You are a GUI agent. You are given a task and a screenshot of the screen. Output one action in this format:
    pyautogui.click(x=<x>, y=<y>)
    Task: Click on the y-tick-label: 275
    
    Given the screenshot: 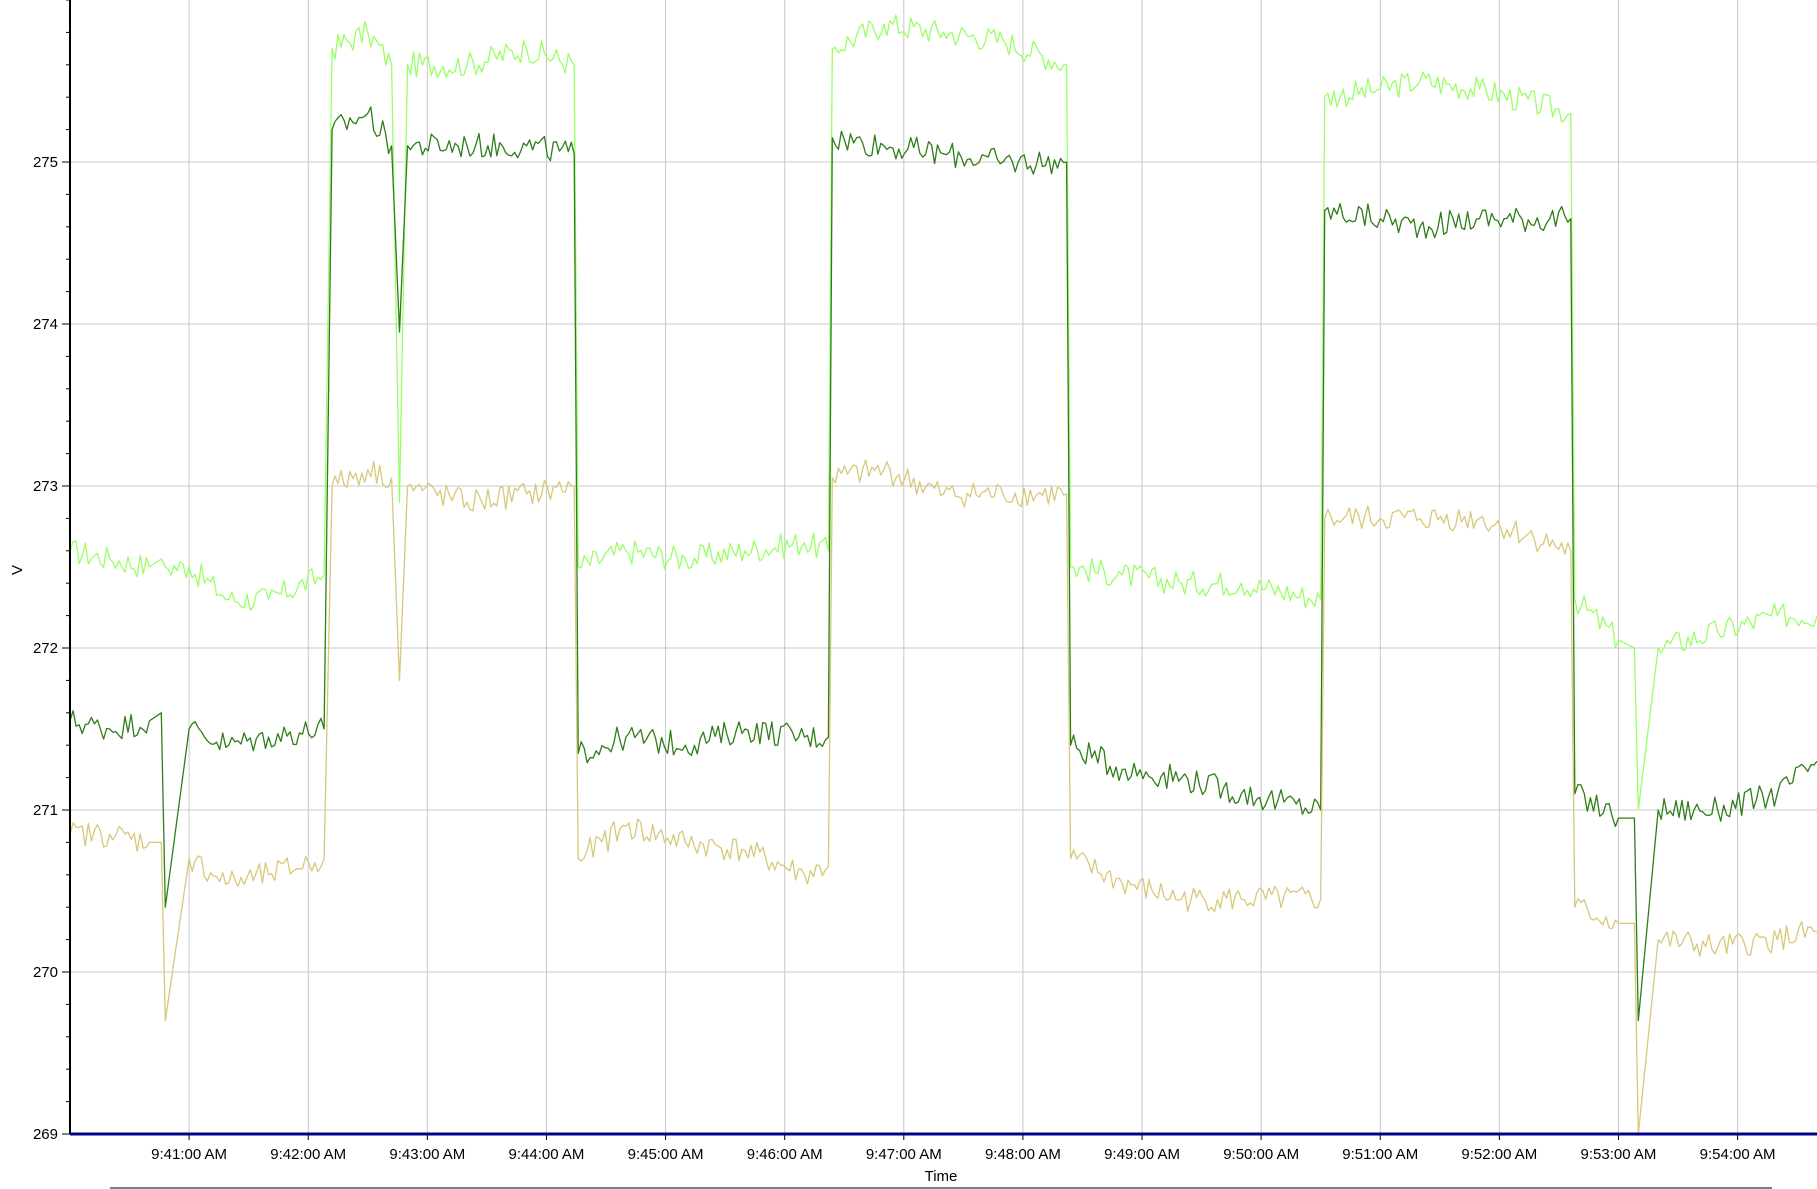 What is the action you would take?
    pyautogui.click(x=45, y=162)
    